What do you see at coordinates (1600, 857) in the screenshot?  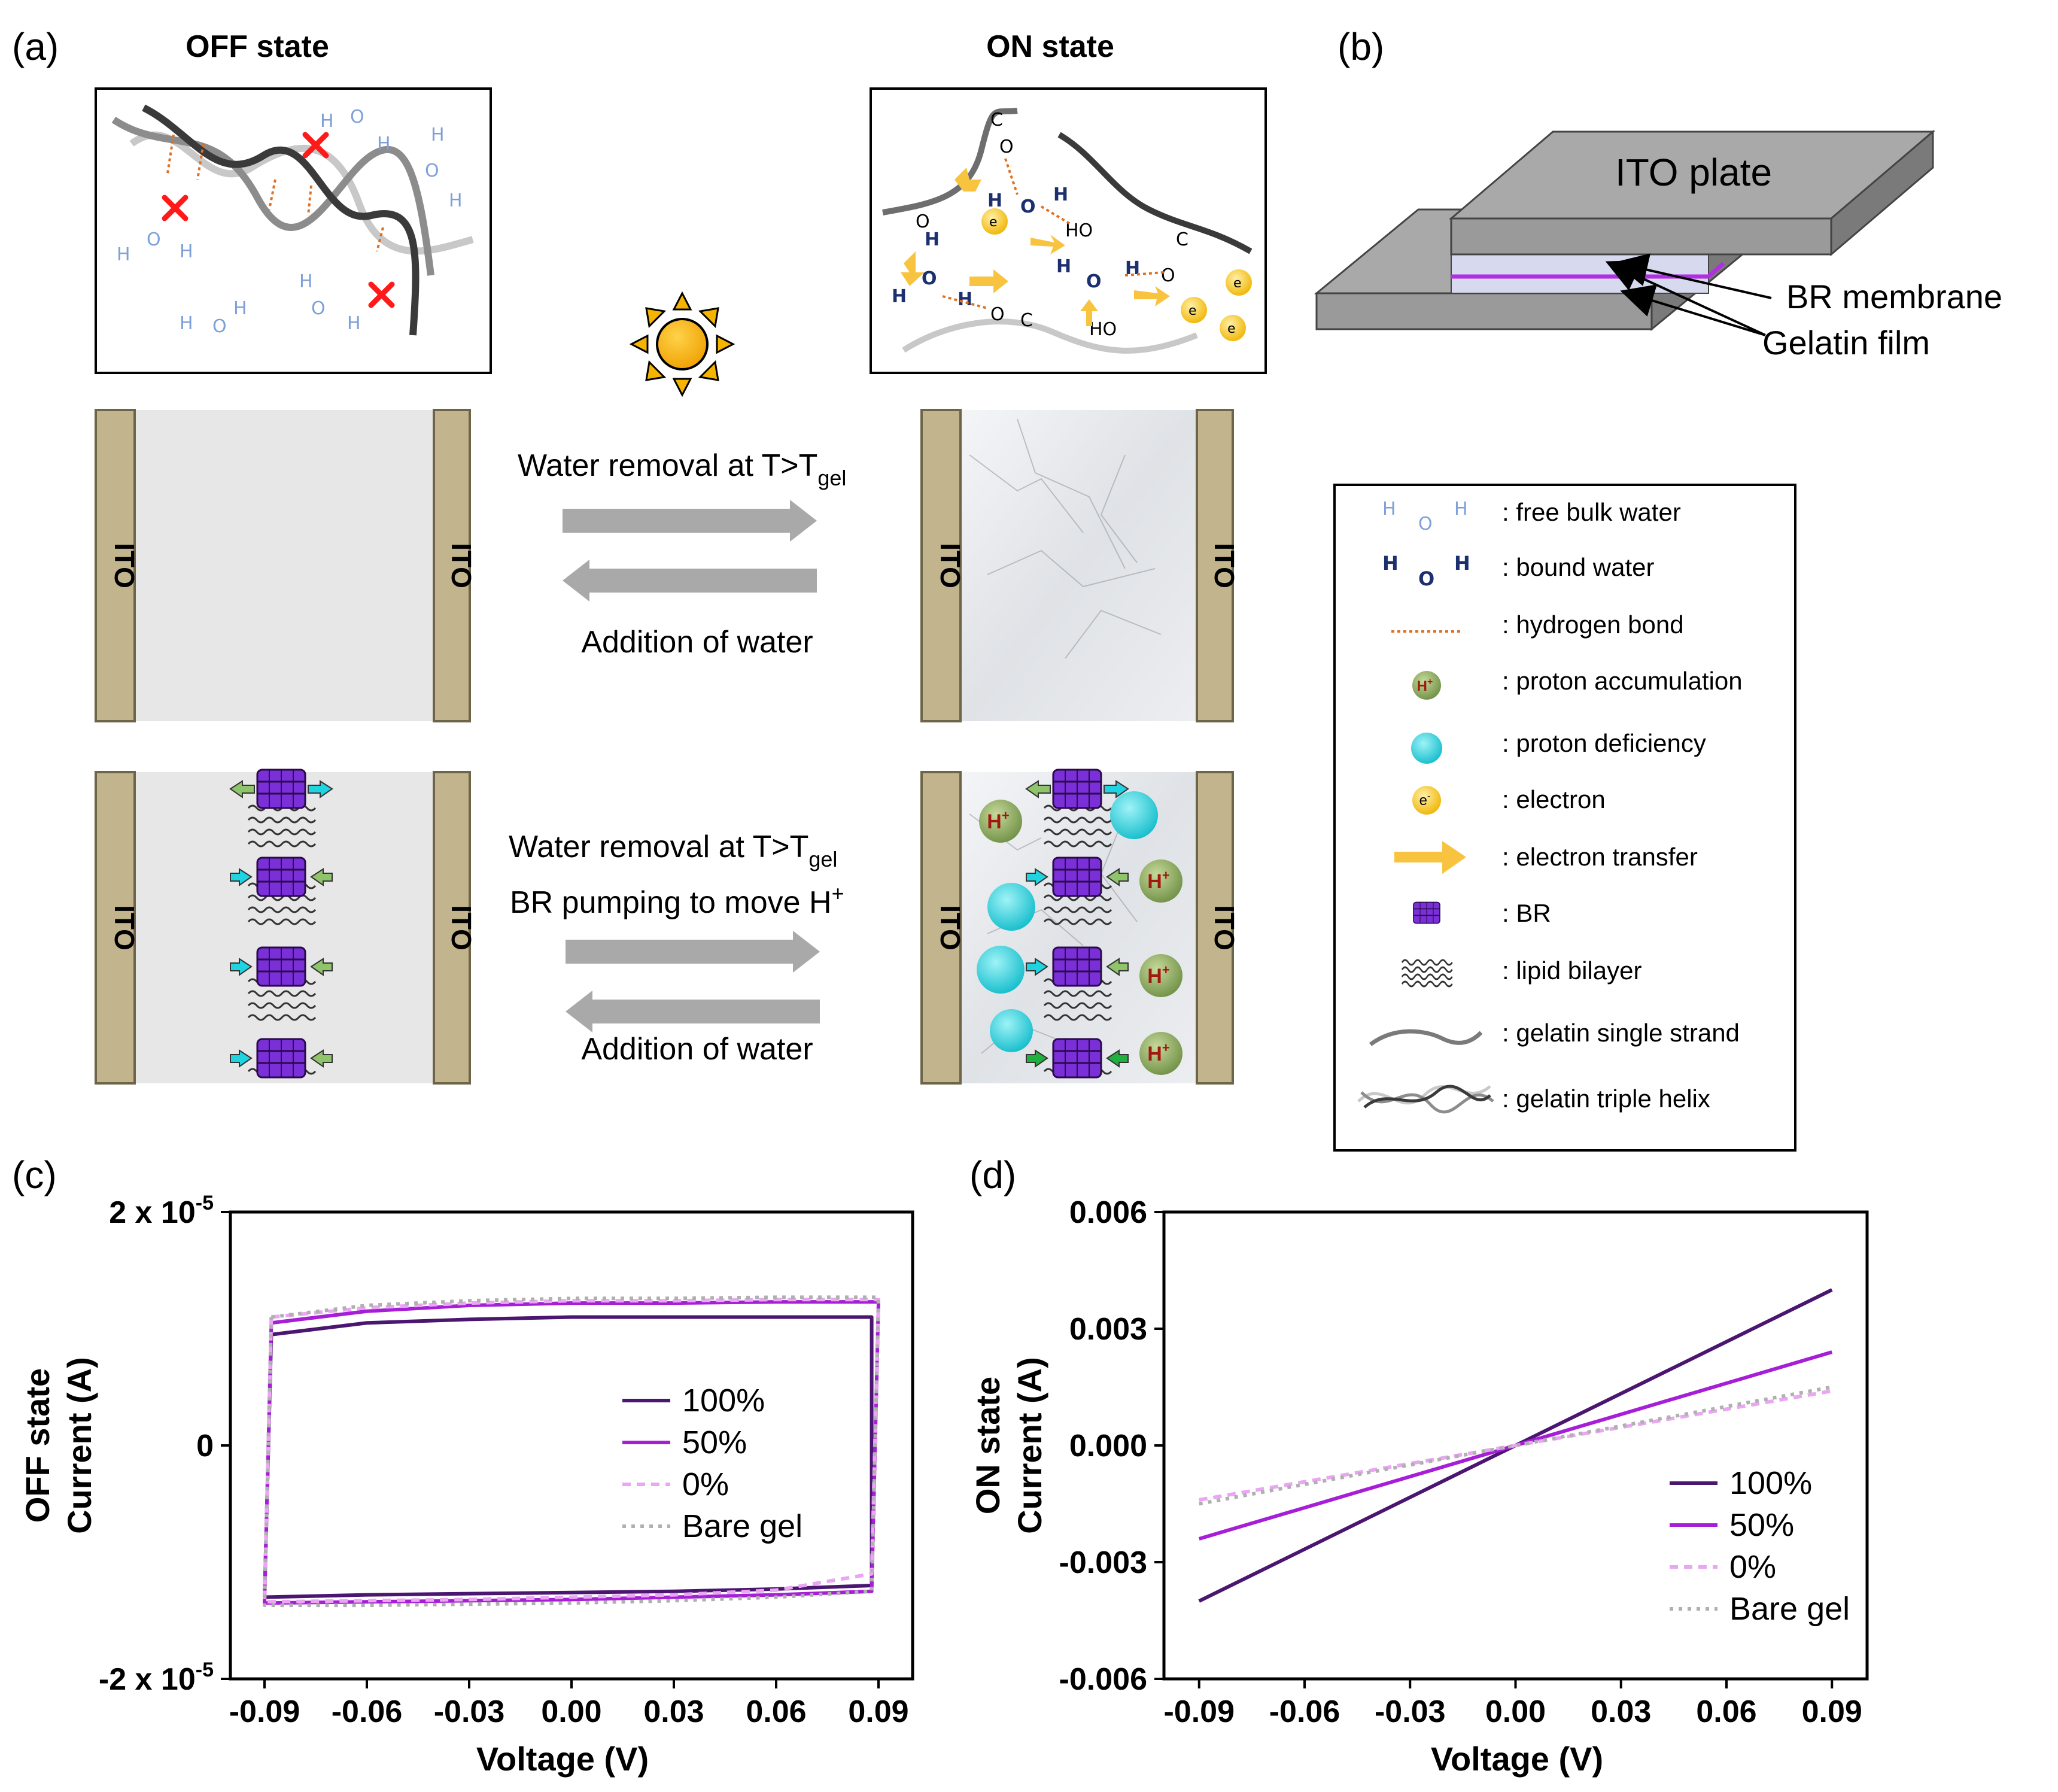 I see `legend-electron-transfer: : electron transfer` at bounding box center [1600, 857].